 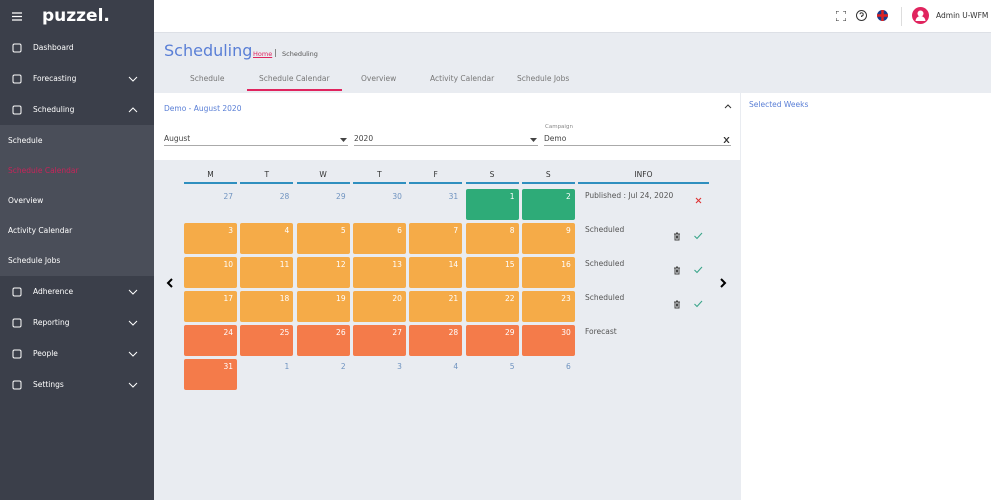 I want to click on submenu, so click(x=77, y=200).